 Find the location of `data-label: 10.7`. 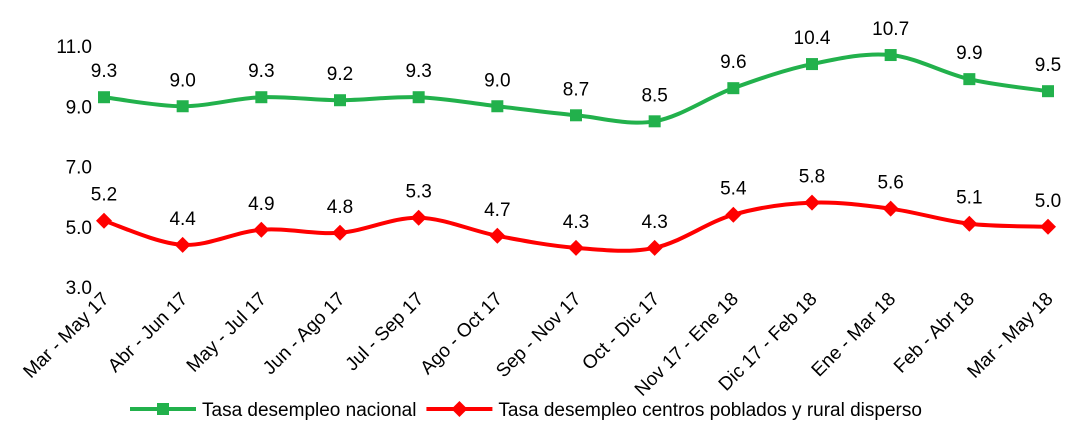

data-label: 10.7 is located at coordinates (890, 29).